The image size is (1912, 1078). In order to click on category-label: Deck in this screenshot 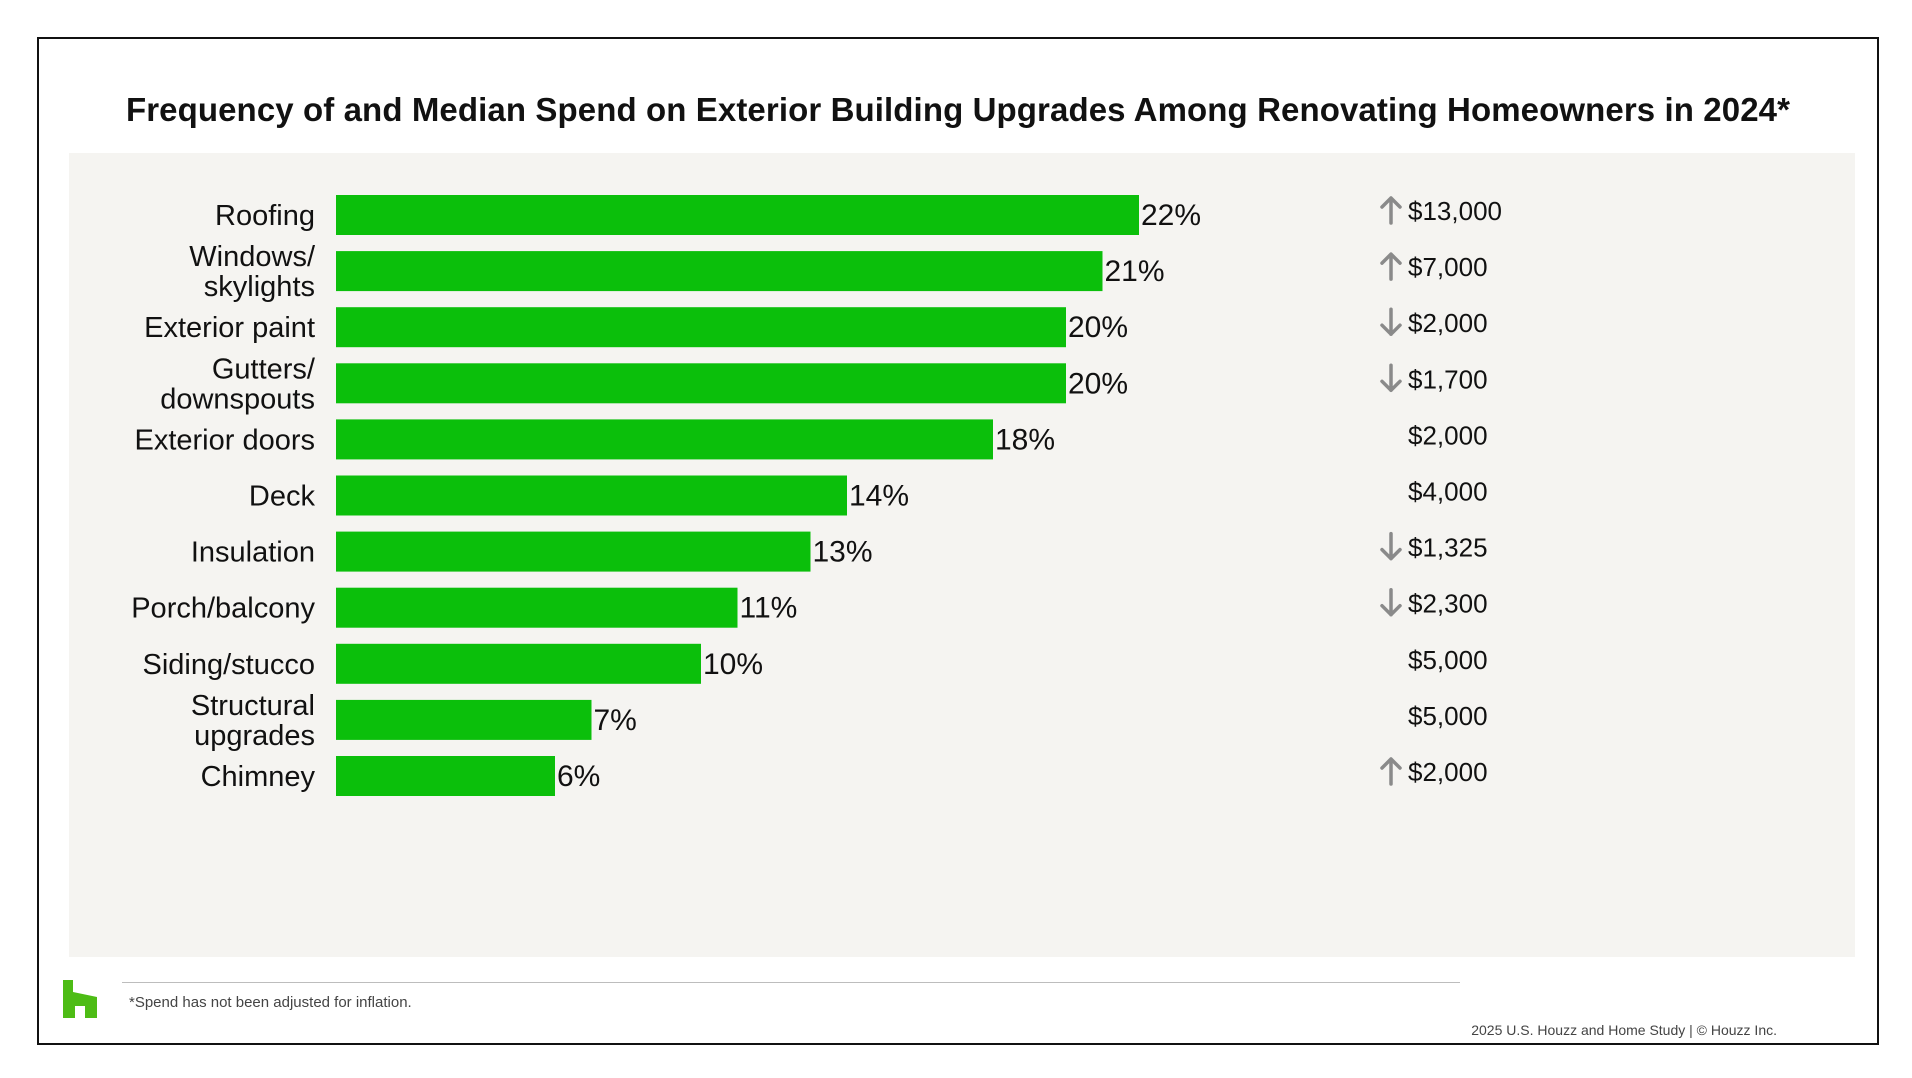, I will do `click(282, 497)`.